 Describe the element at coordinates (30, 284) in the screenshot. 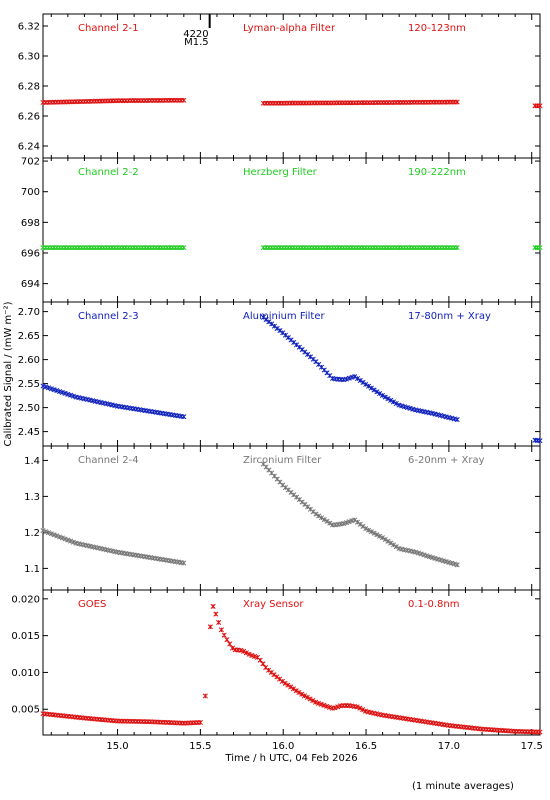

I see `y-tick-label: 694` at that location.